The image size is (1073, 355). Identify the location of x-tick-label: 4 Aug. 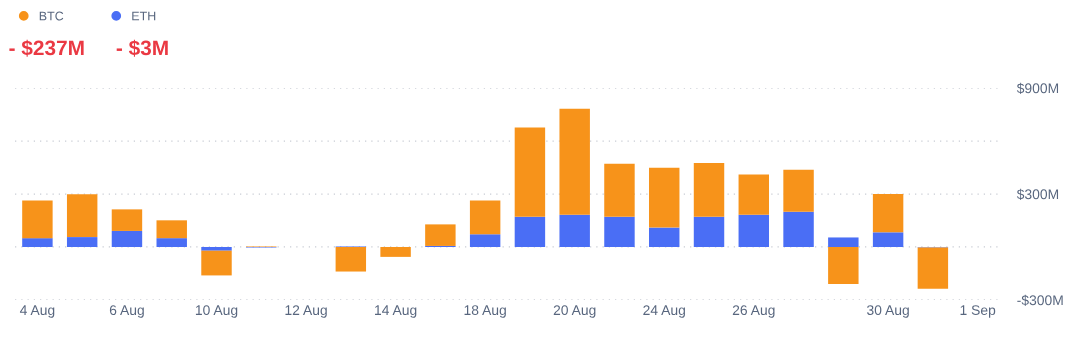
(37, 311).